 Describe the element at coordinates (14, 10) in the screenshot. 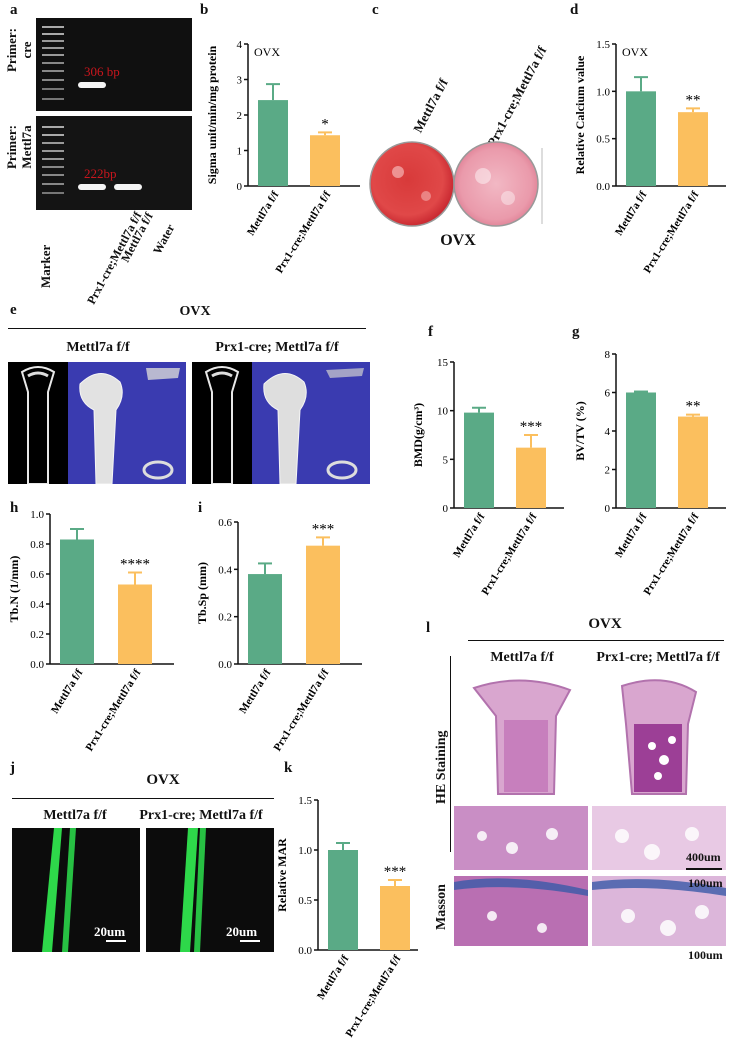

I see `panel-label-a: a` at that location.